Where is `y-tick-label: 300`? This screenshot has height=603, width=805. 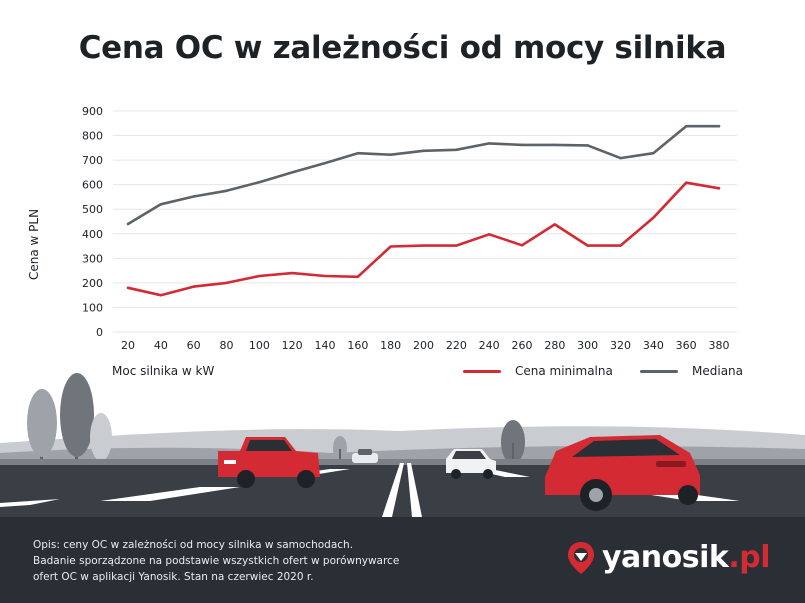
y-tick-label: 300 is located at coordinates (92, 258).